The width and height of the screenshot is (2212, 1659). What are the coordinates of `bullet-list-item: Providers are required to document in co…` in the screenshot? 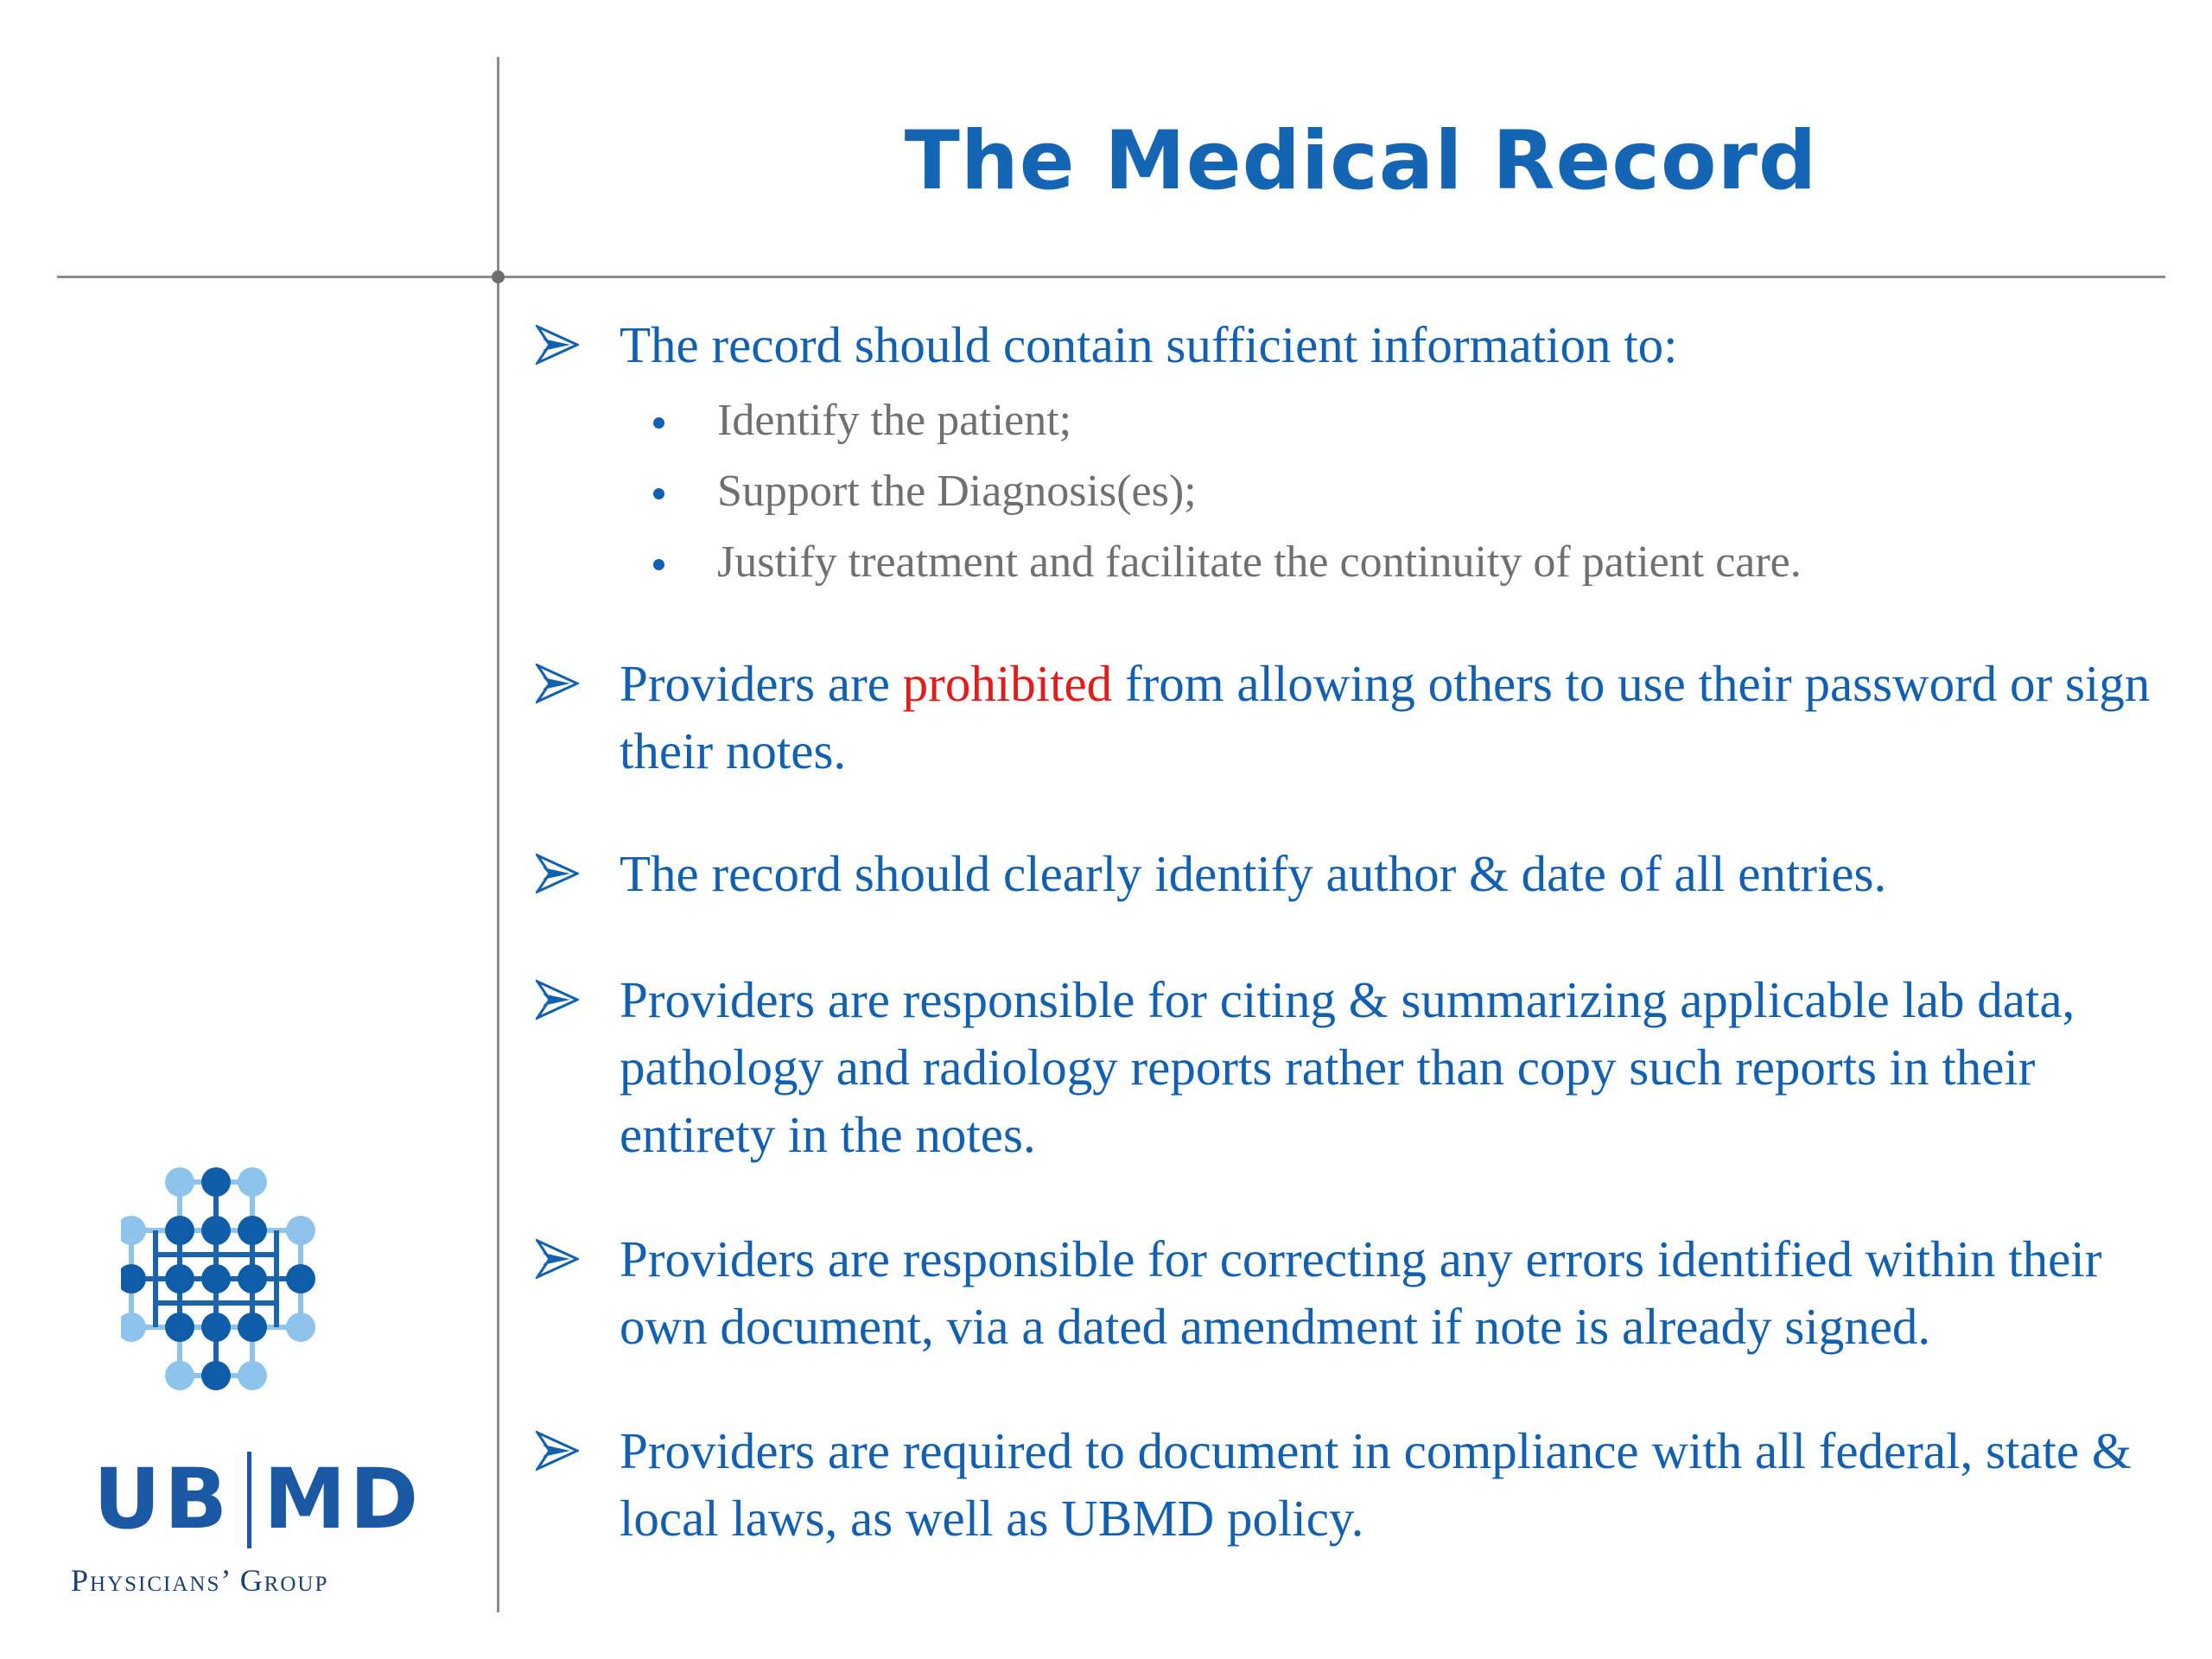 It's located at (1356, 1484).